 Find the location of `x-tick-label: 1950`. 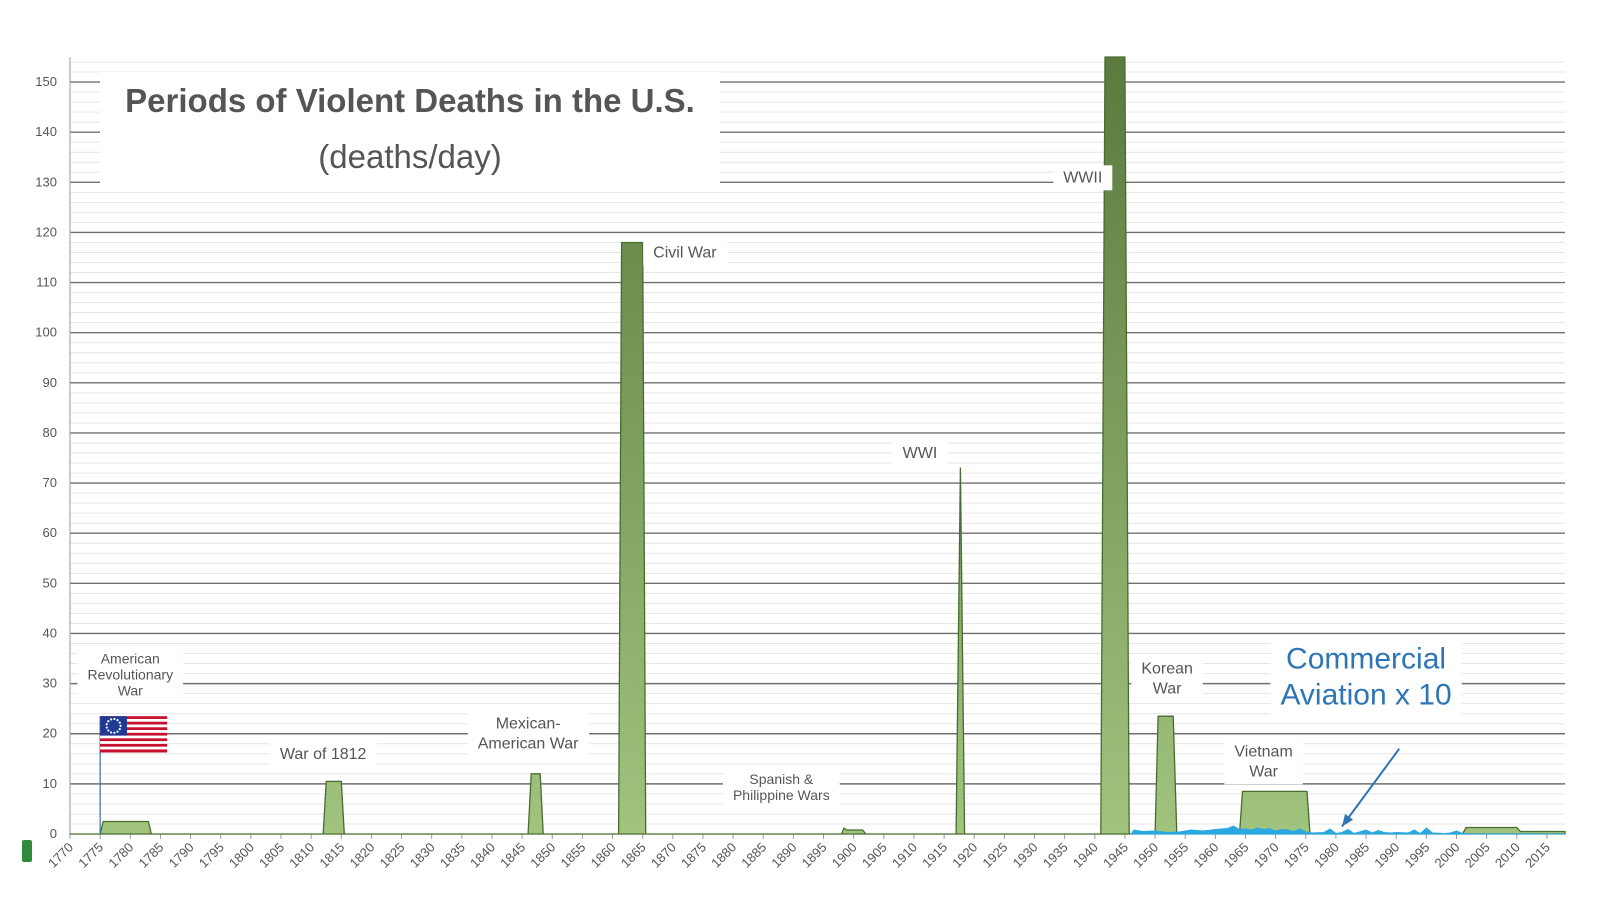

x-tick-label: 1950 is located at coordinates (1145, 855).